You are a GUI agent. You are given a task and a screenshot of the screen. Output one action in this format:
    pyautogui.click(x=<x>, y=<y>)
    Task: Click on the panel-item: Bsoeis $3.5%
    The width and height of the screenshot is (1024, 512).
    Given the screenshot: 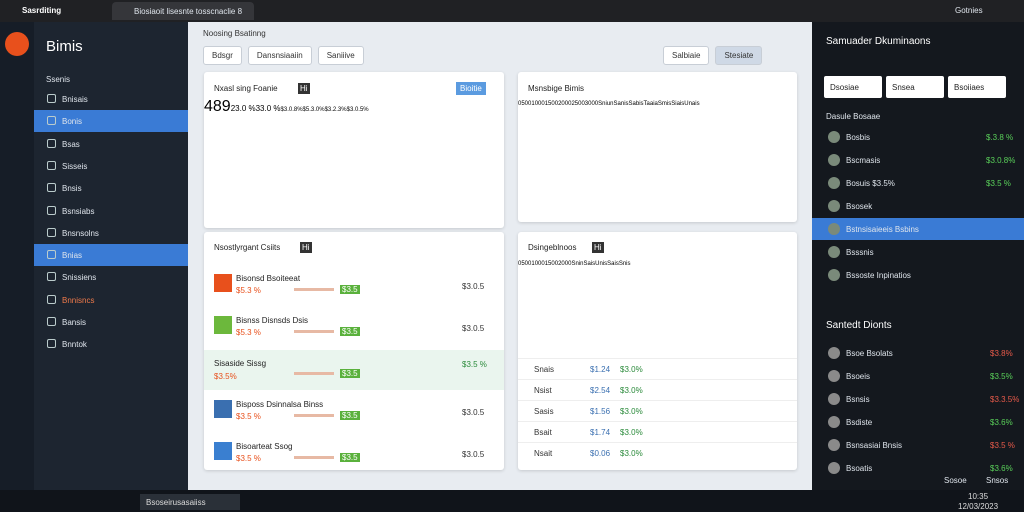 What is the action you would take?
    pyautogui.click(x=918, y=376)
    